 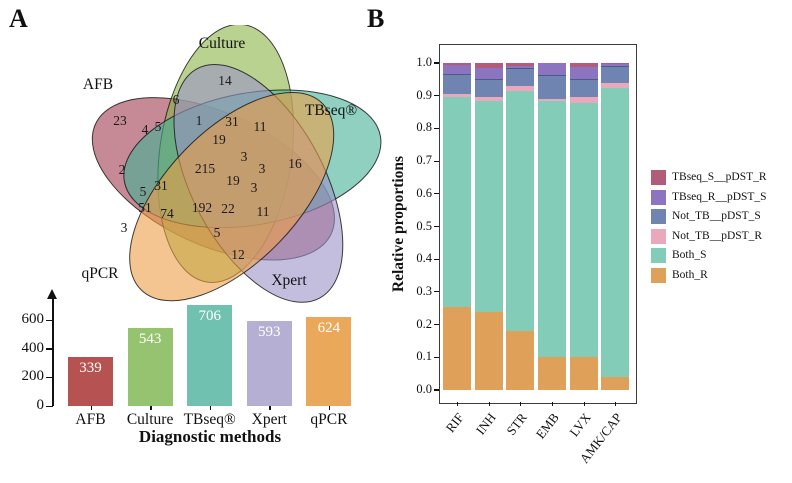 What do you see at coordinates (98, 84) in the screenshot?
I see `venn-set-label: AFB` at bounding box center [98, 84].